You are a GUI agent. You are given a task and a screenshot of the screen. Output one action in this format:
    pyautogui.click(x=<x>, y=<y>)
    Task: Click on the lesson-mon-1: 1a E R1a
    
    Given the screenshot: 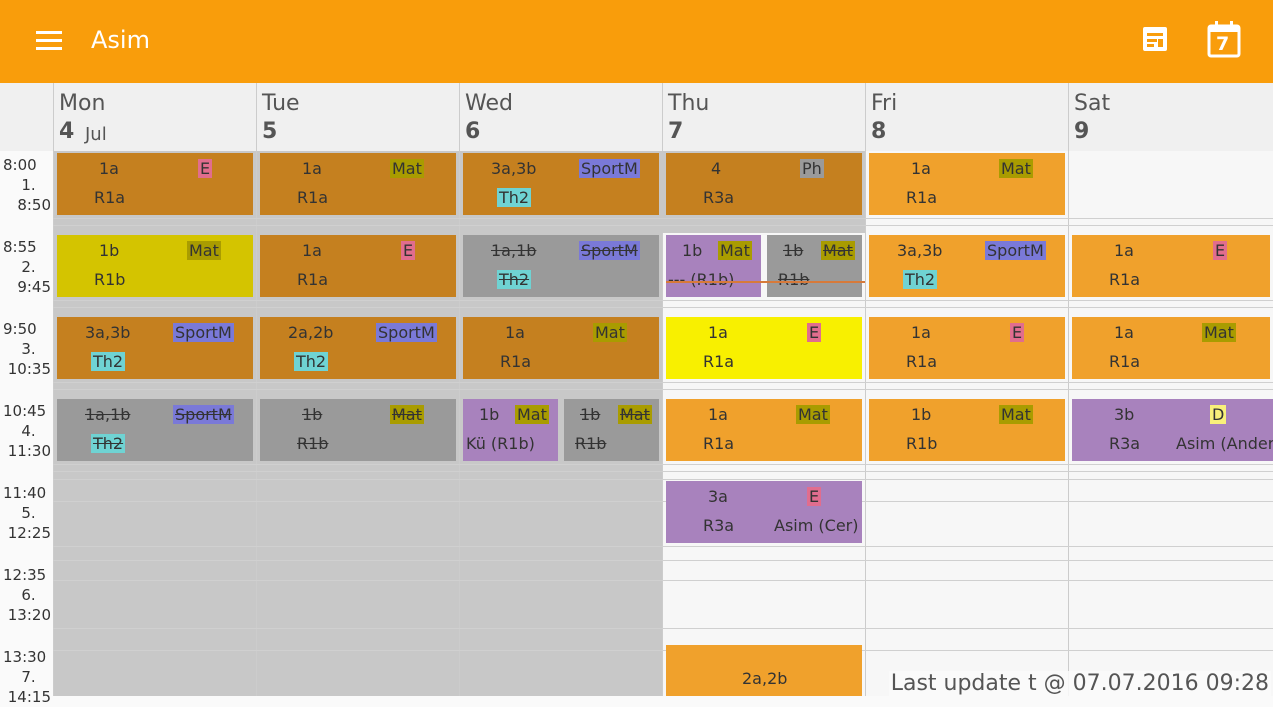 What is the action you would take?
    pyautogui.click(x=155, y=184)
    